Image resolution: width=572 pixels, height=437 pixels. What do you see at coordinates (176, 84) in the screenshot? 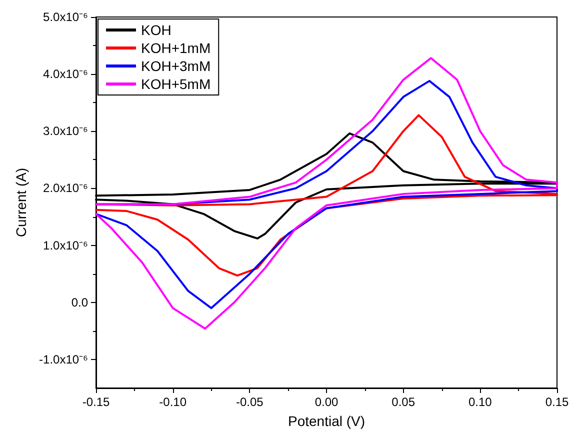
I see `legend-label: KOH+5mM` at bounding box center [176, 84].